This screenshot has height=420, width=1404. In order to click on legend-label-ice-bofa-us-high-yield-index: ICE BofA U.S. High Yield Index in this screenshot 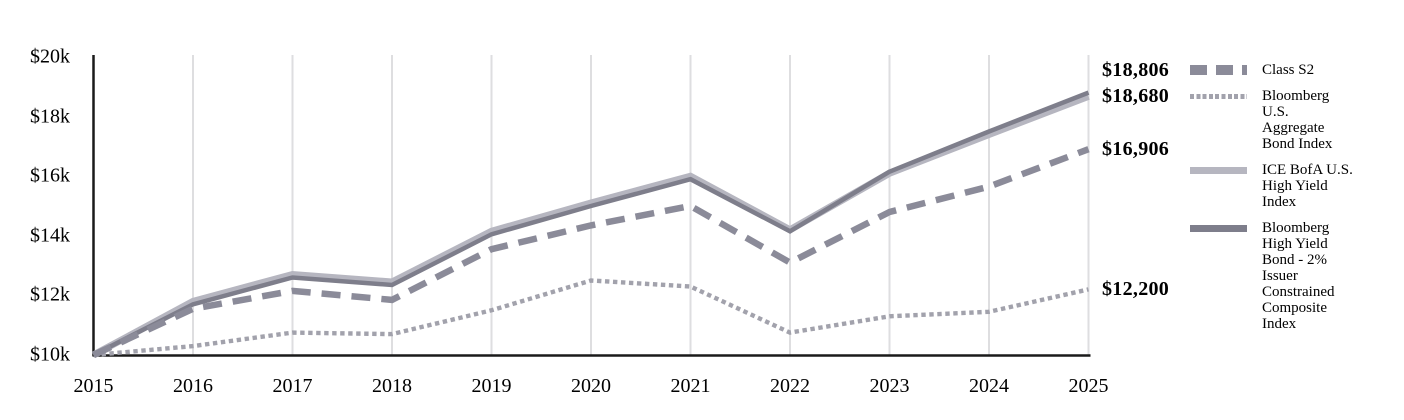, I will do `click(1308, 186)`.